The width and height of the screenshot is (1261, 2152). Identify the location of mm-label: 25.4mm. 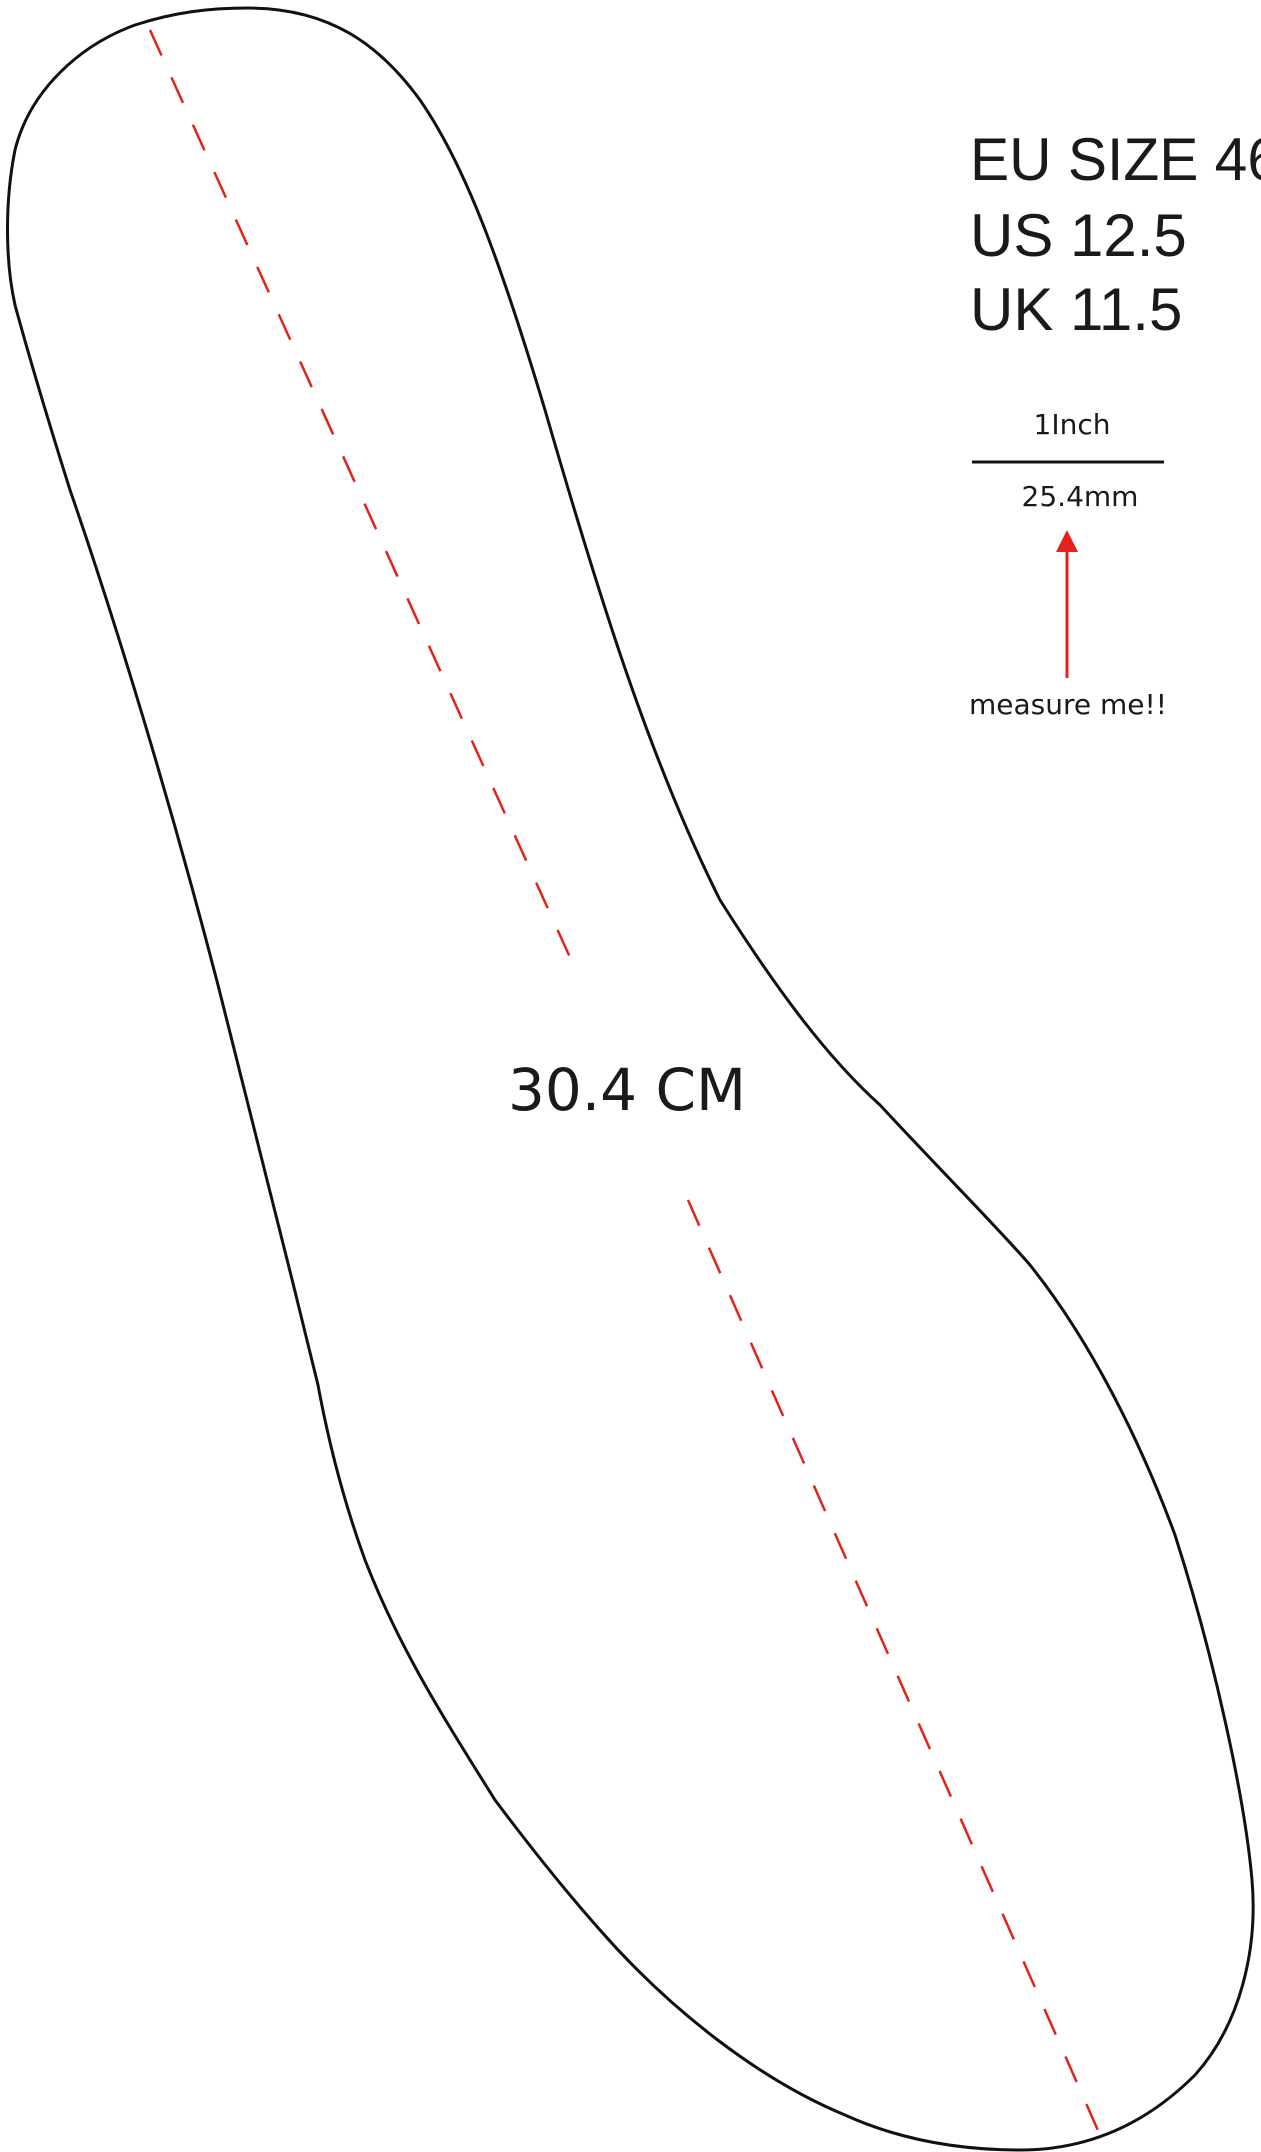
(1080, 496).